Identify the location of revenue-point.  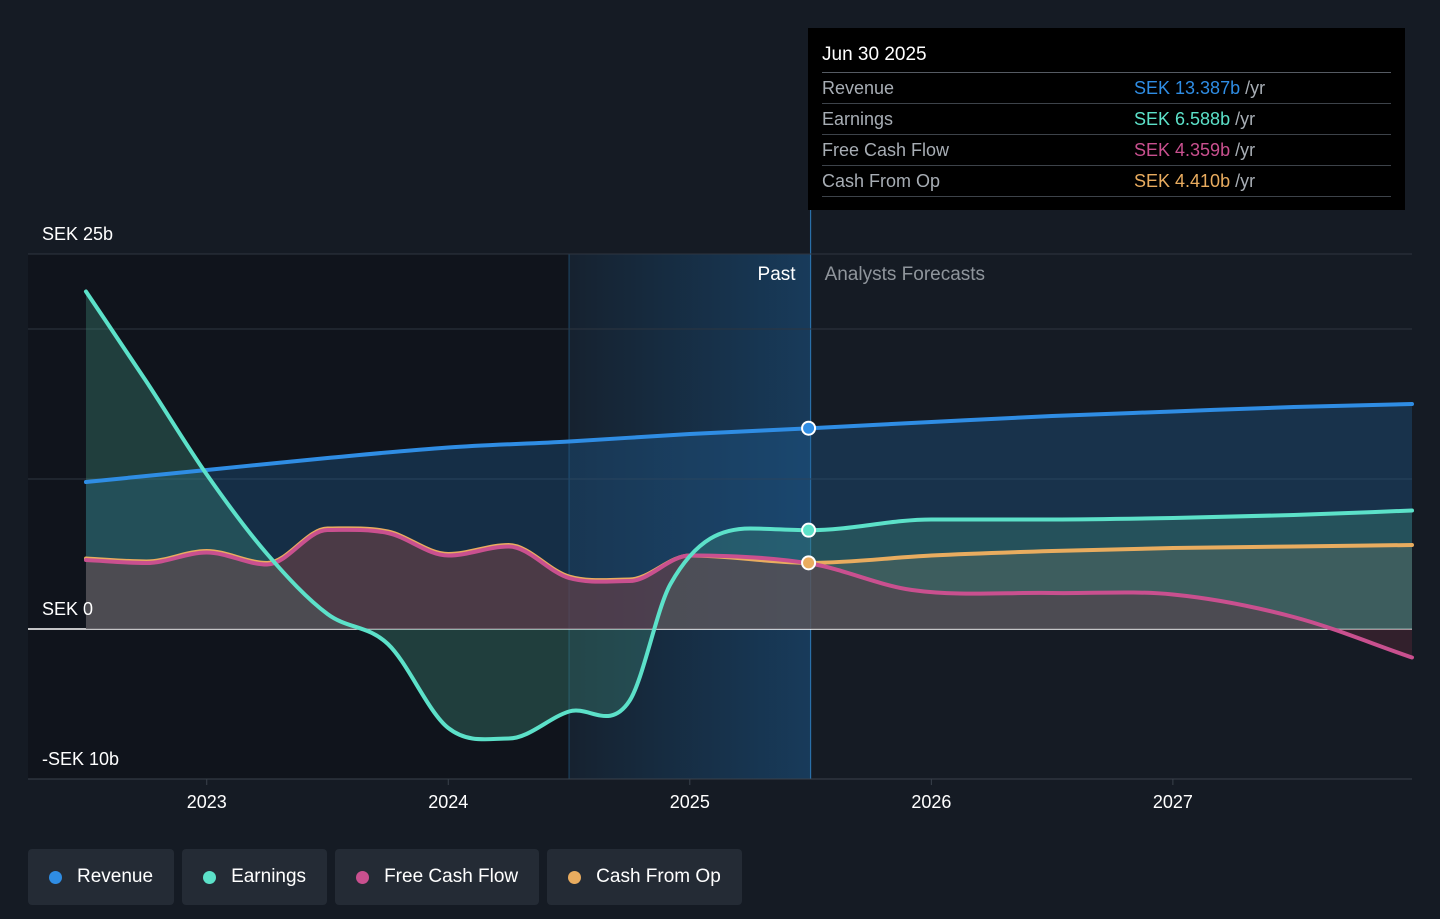
(809, 428).